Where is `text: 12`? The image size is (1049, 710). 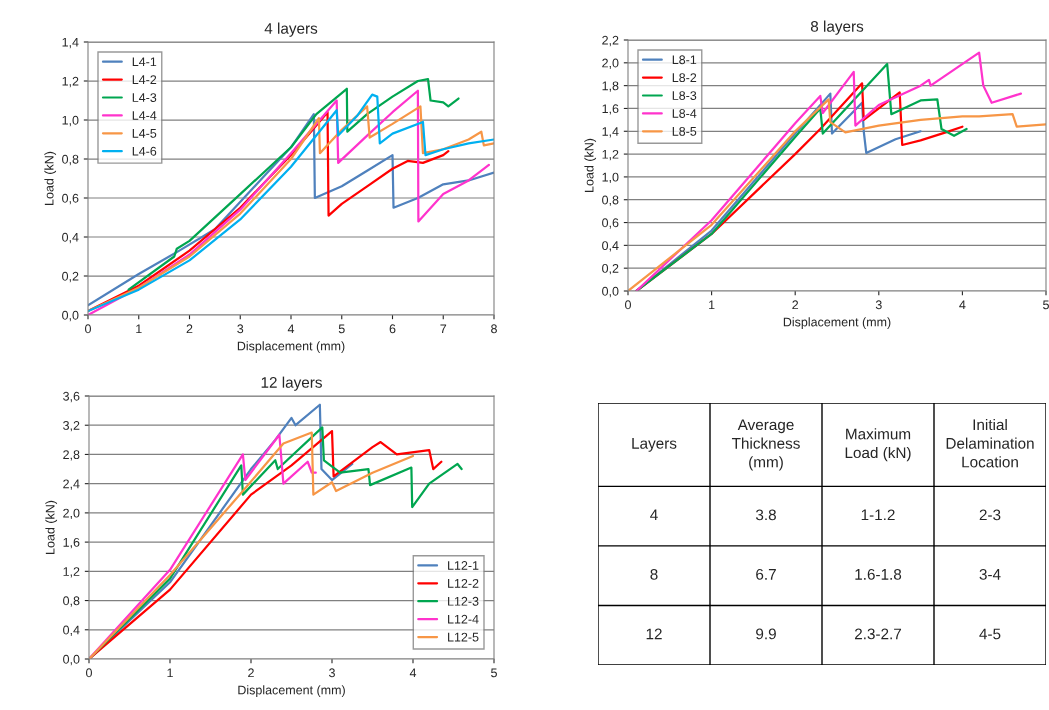
text: 12 is located at coordinates (654, 634).